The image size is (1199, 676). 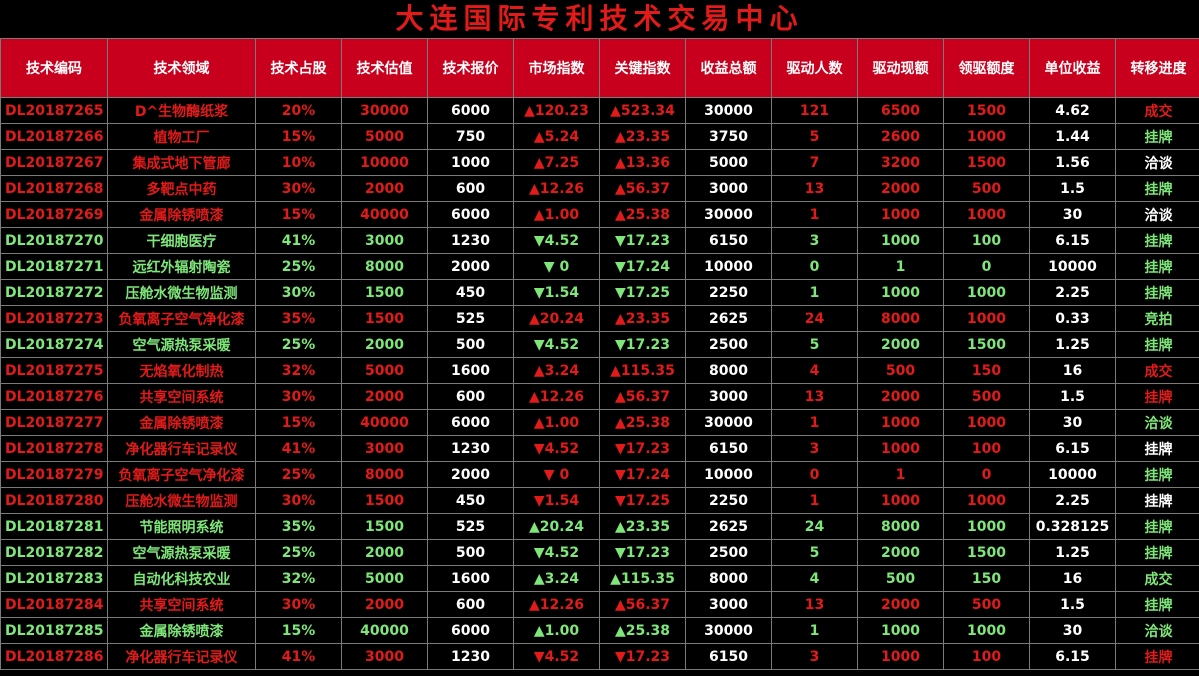 I want to click on cell-market-index: ▲20.24, so click(x=556, y=318).